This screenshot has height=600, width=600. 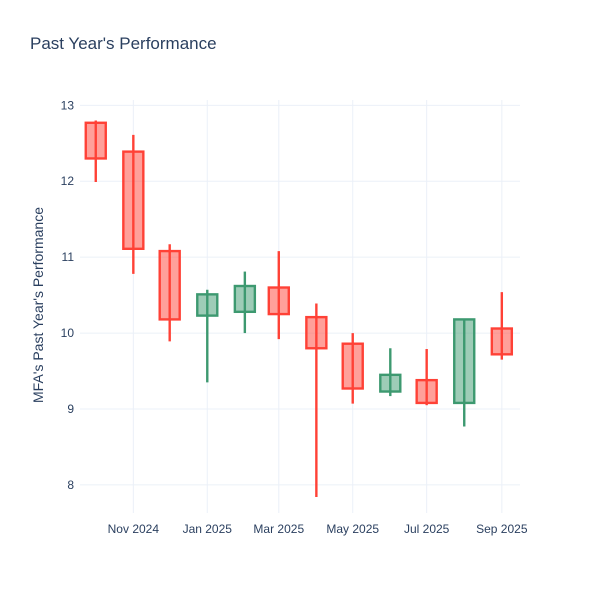 I want to click on y-tick-label: 10, so click(x=68, y=333).